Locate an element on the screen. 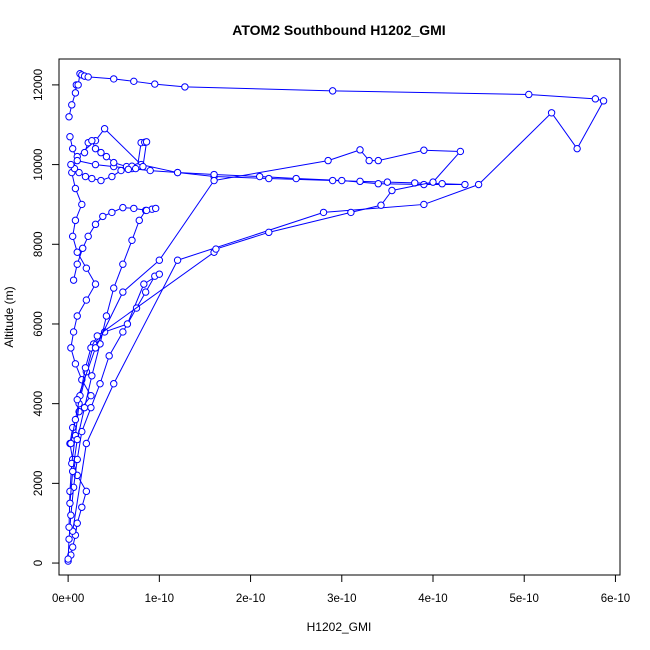  y-axis-label: Altitude (m) is located at coordinates (9, 316).